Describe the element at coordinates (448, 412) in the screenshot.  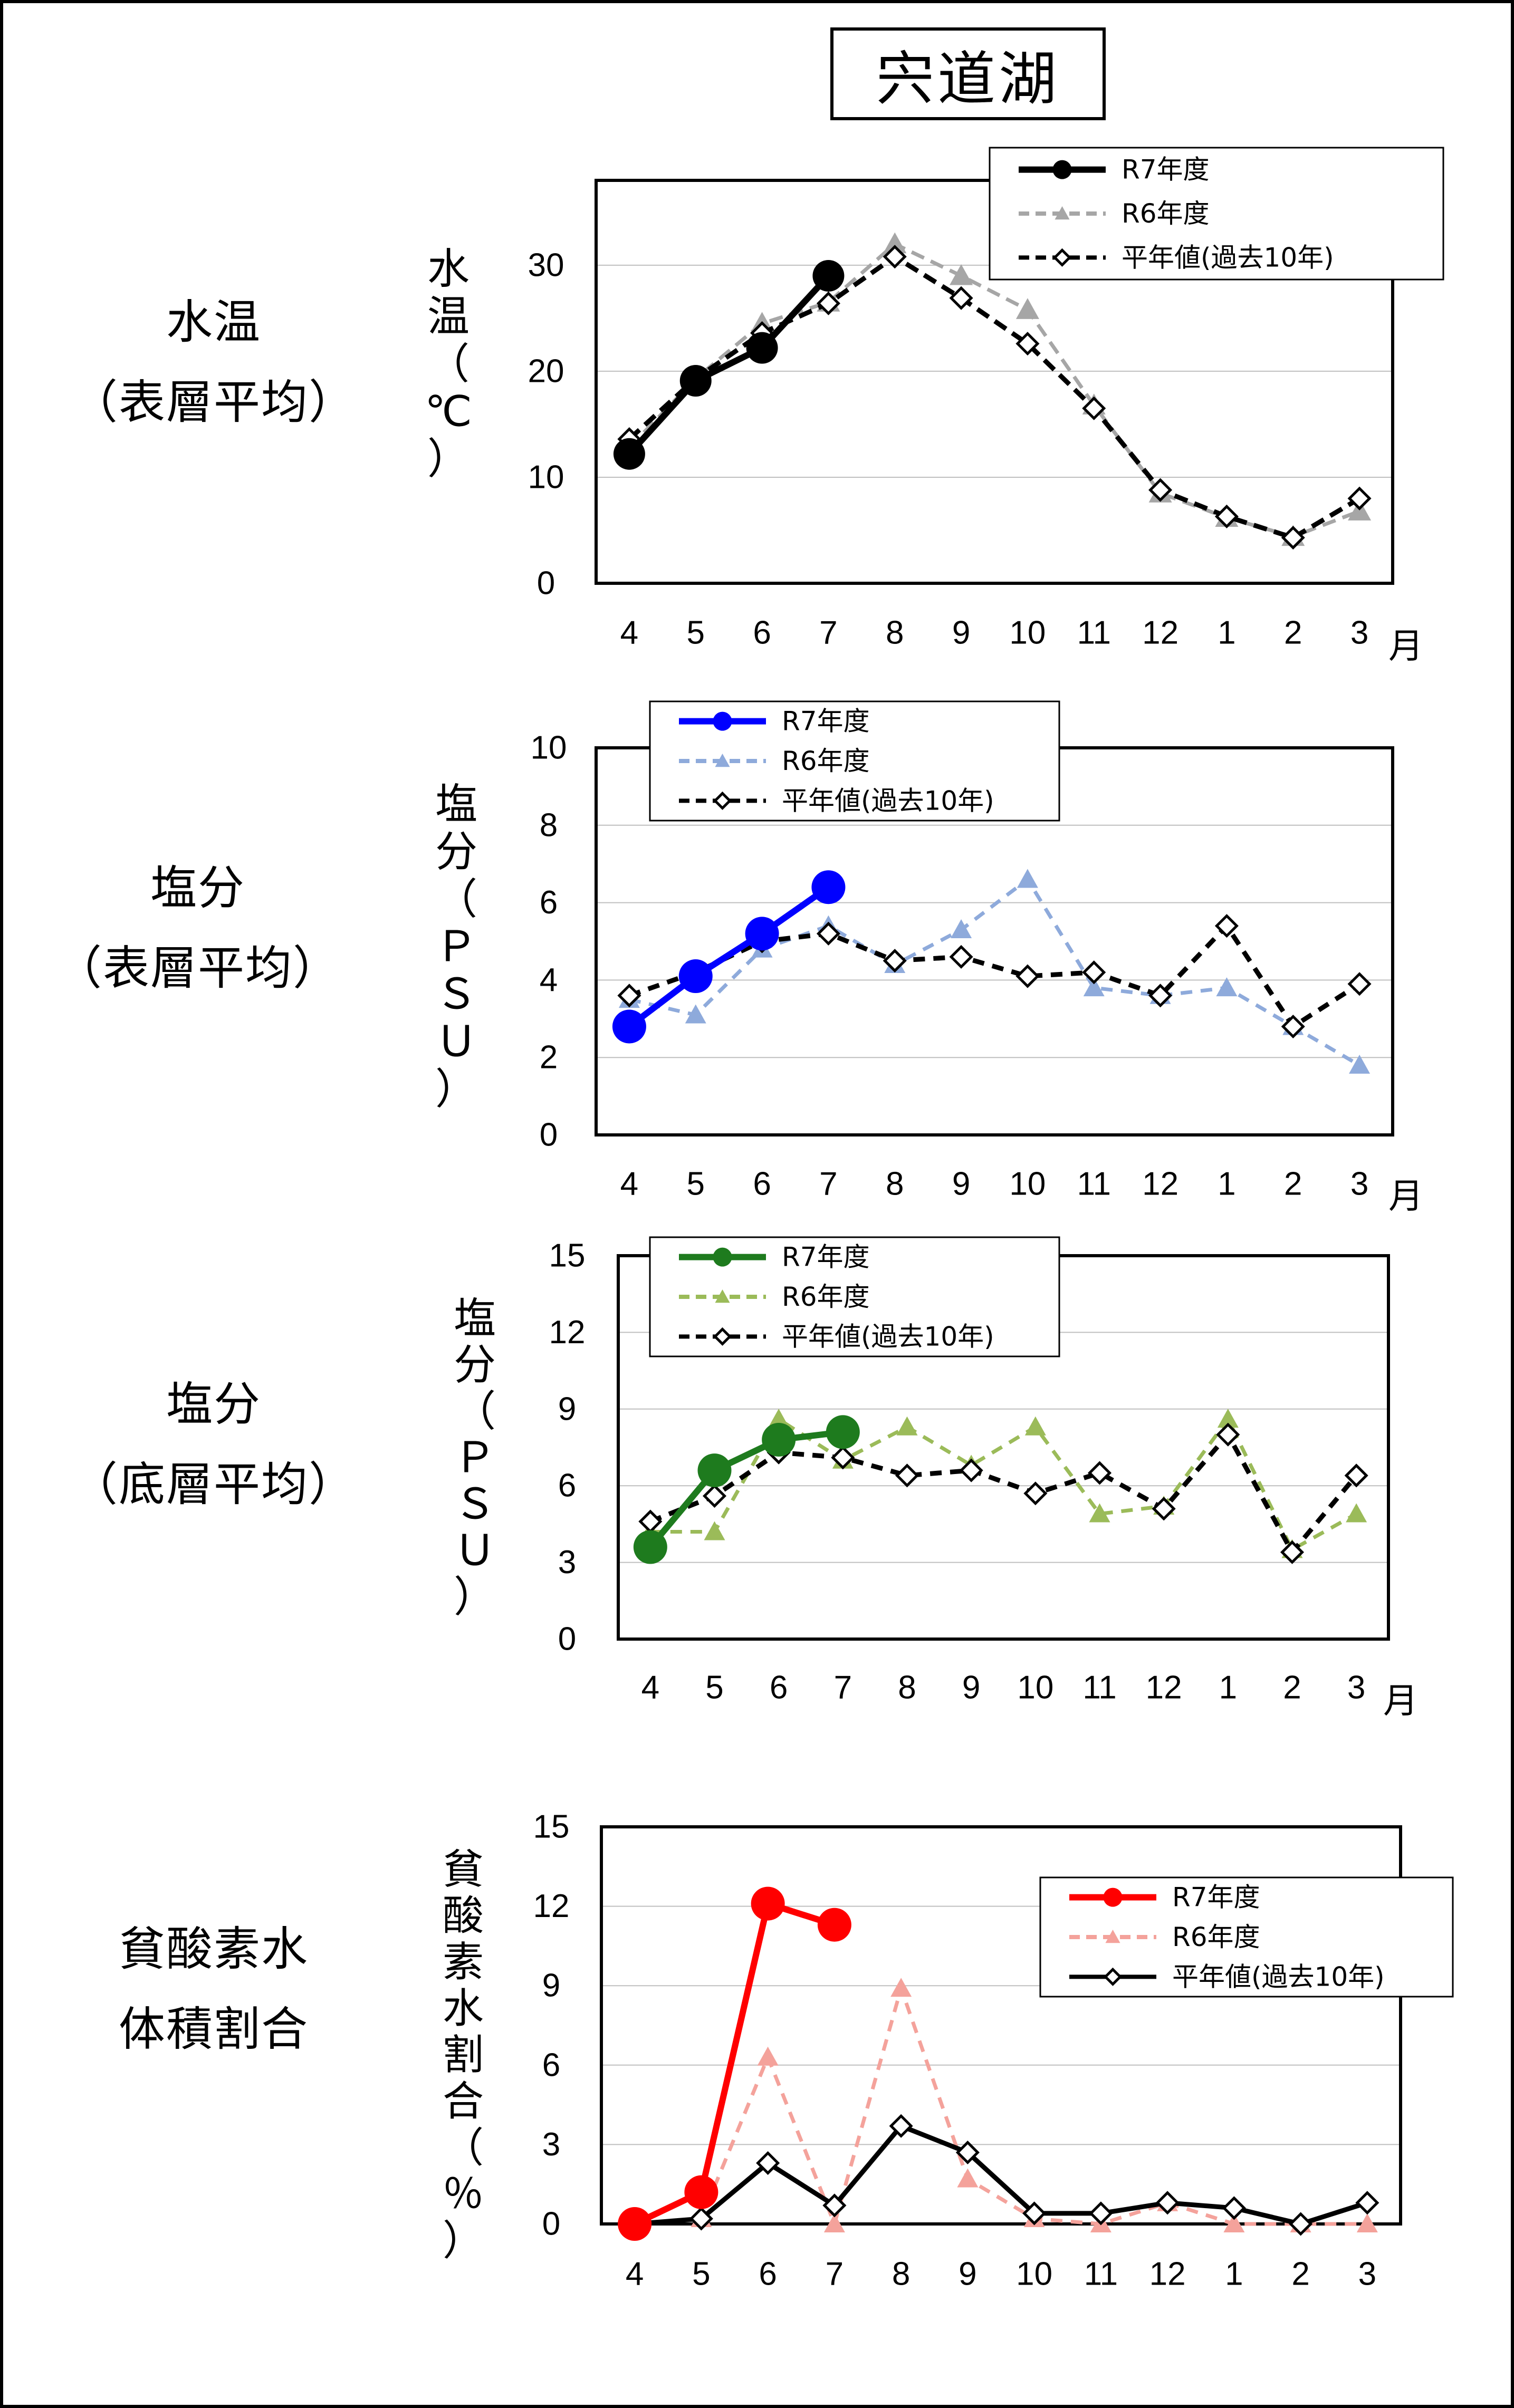
I see `y-axis-label-char: ℃` at that location.